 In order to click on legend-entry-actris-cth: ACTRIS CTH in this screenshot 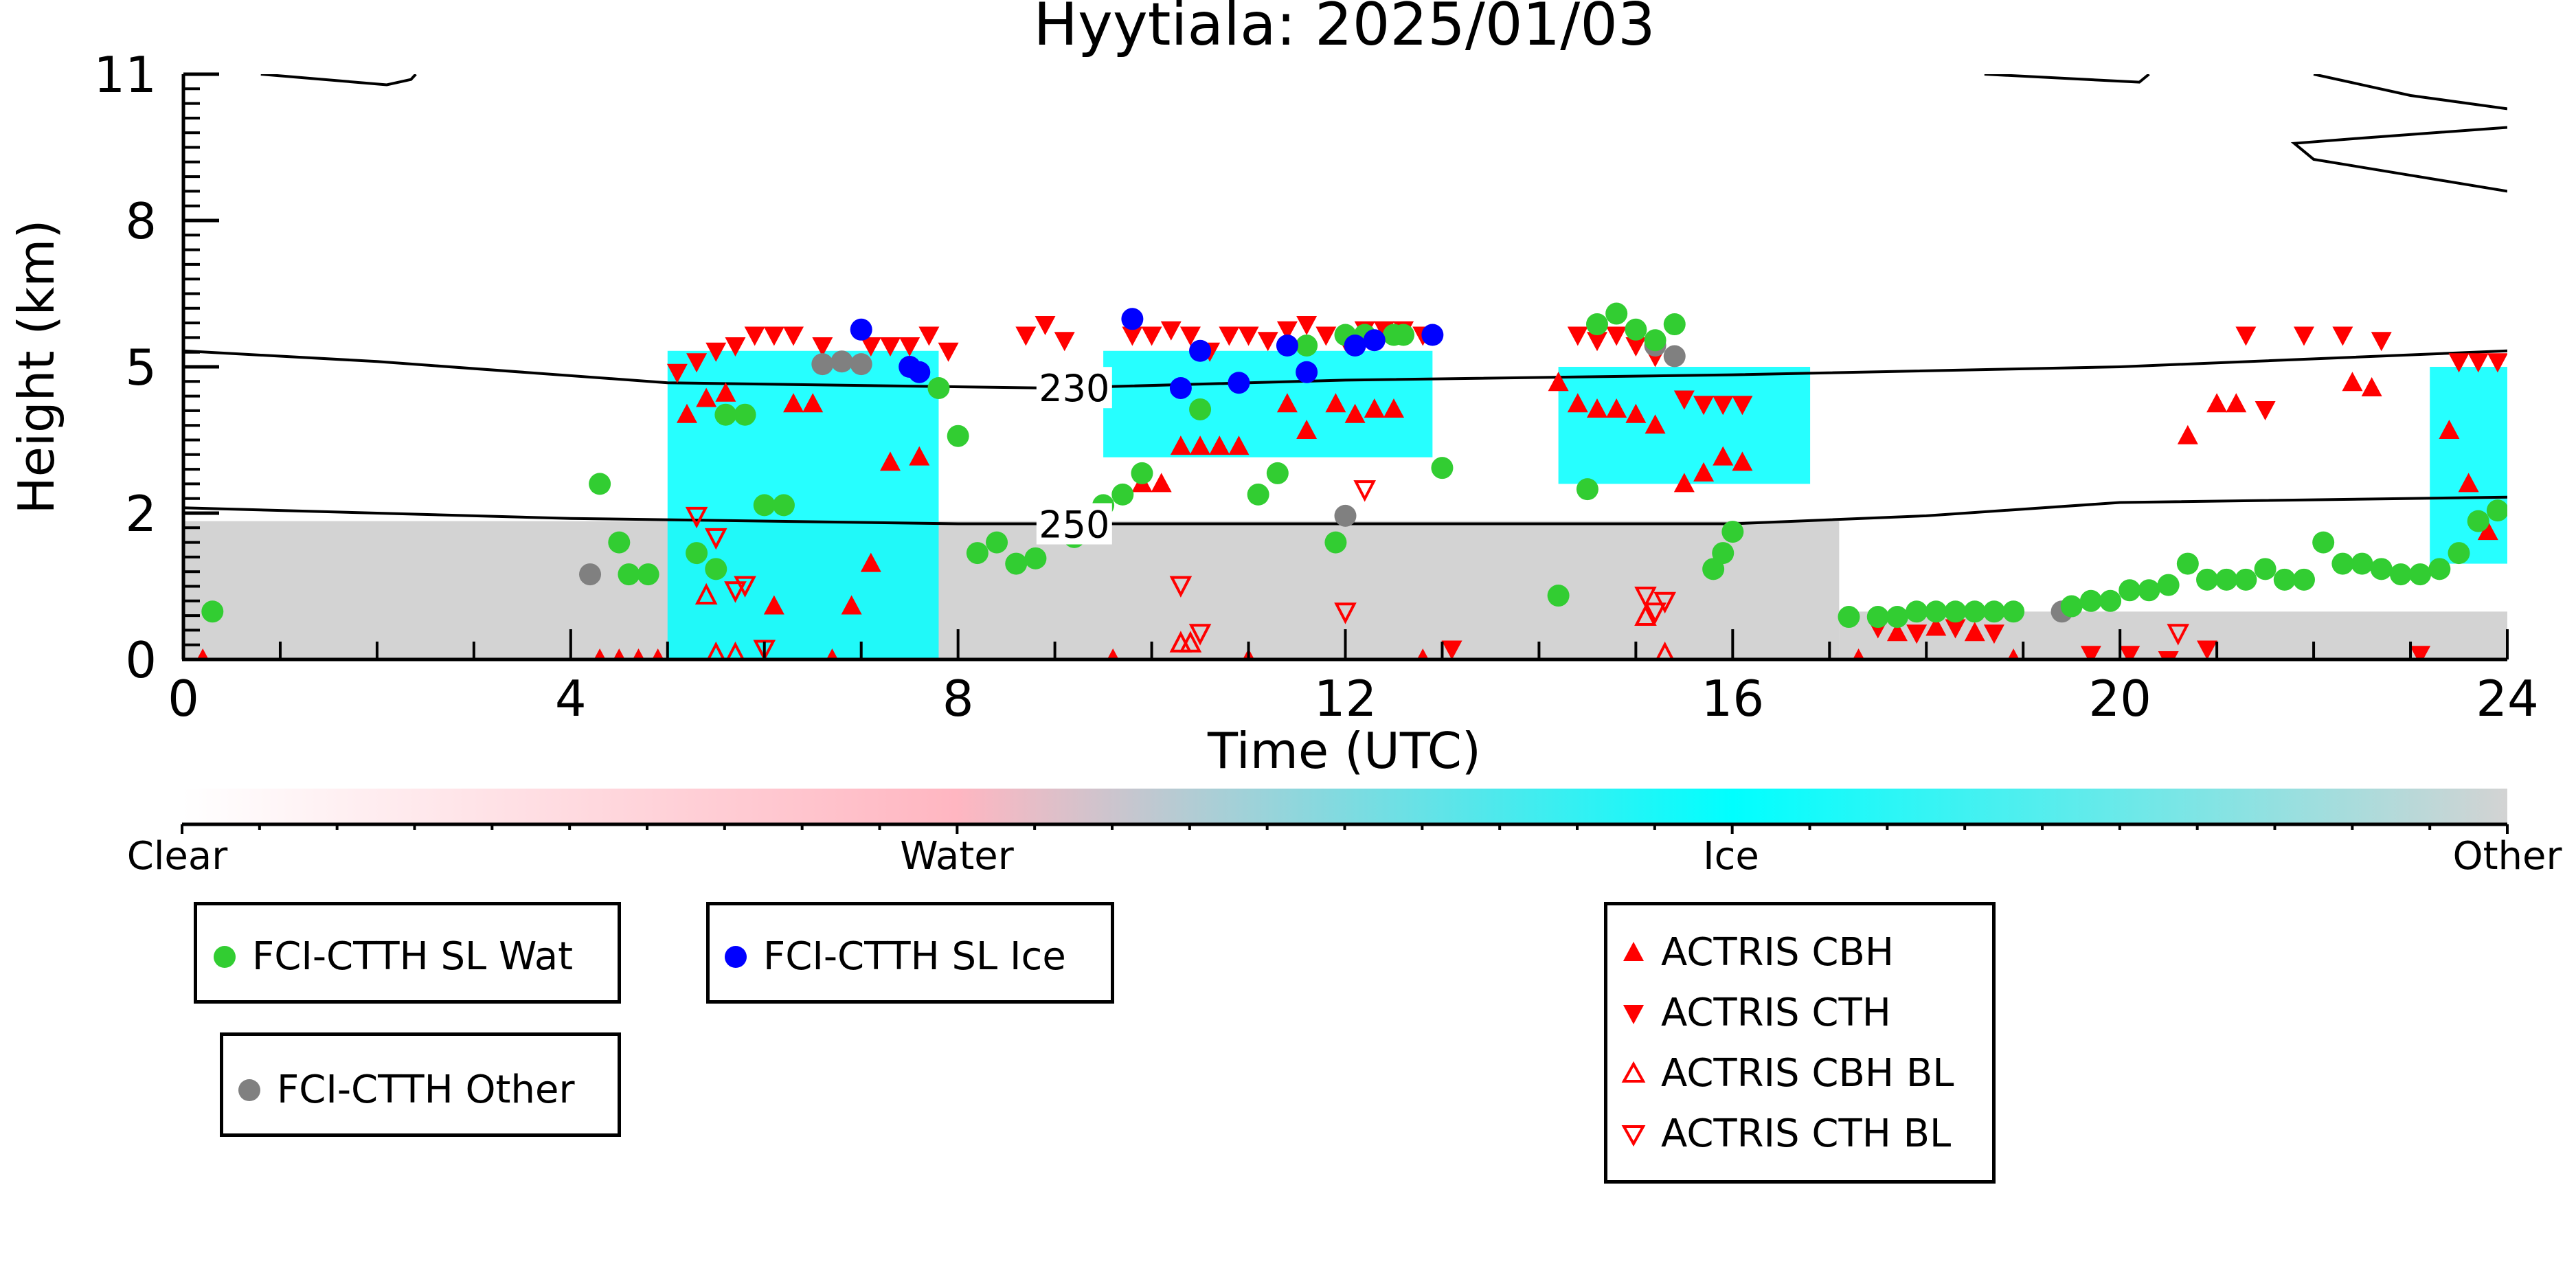, I will do `click(1754, 1013)`.